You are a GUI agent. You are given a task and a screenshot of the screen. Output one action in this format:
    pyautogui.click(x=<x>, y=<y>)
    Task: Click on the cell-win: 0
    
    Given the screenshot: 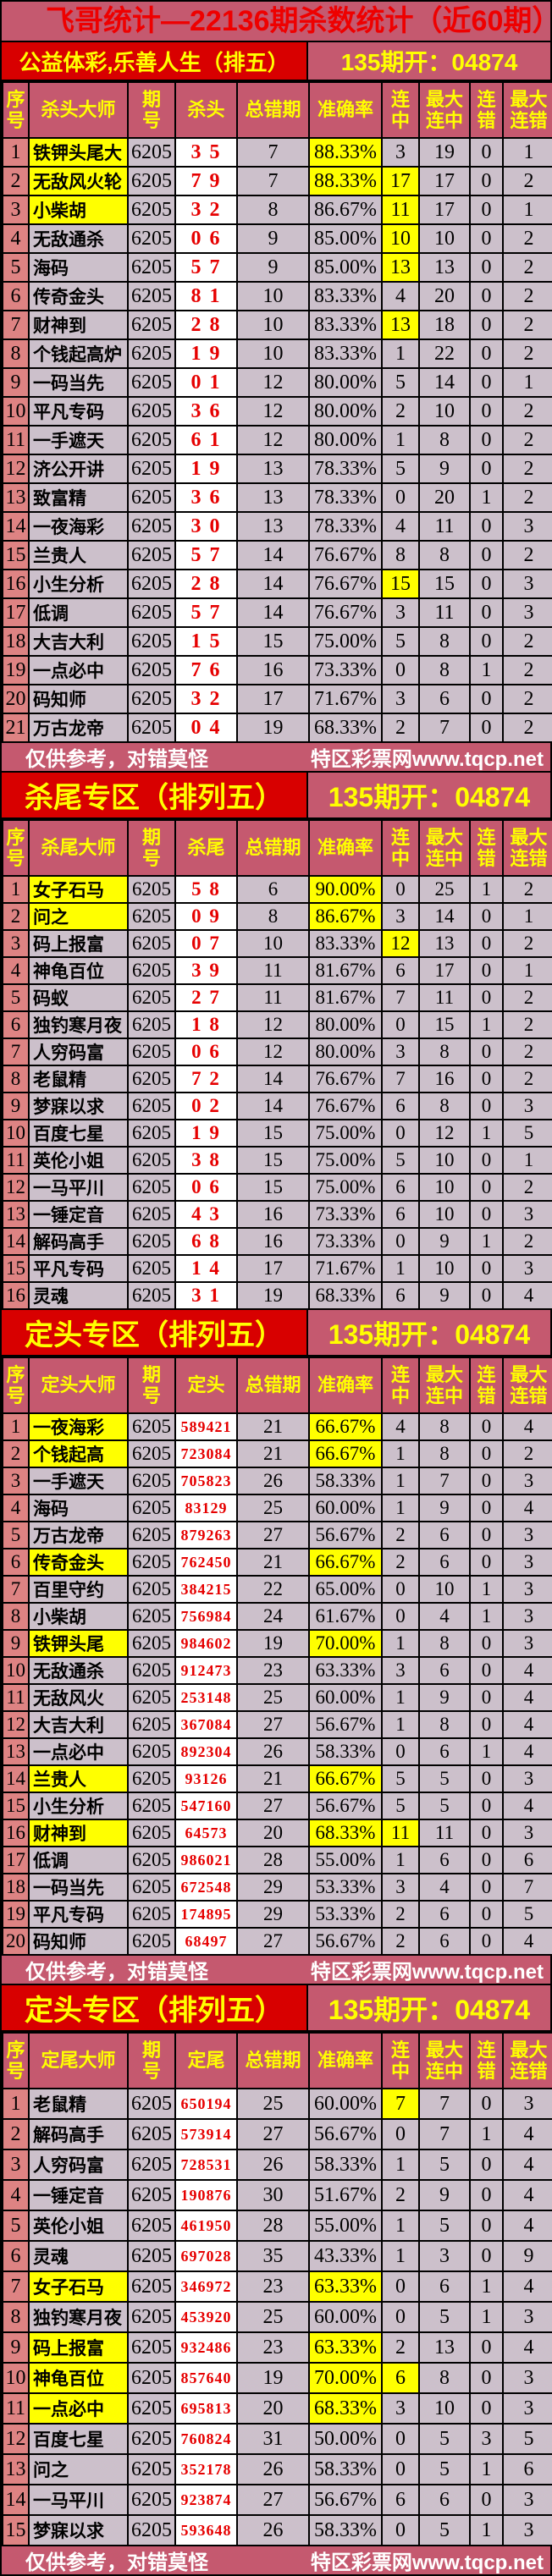 What is the action you would take?
    pyautogui.click(x=400, y=1589)
    